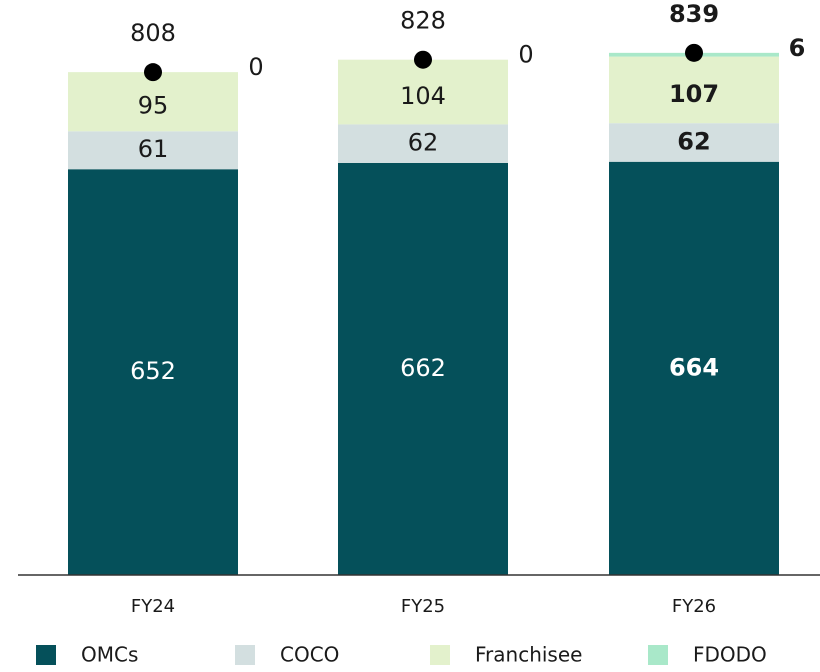 This screenshot has width=820, height=672. I want to click on legend-label: Franchisee, so click(528, 655).